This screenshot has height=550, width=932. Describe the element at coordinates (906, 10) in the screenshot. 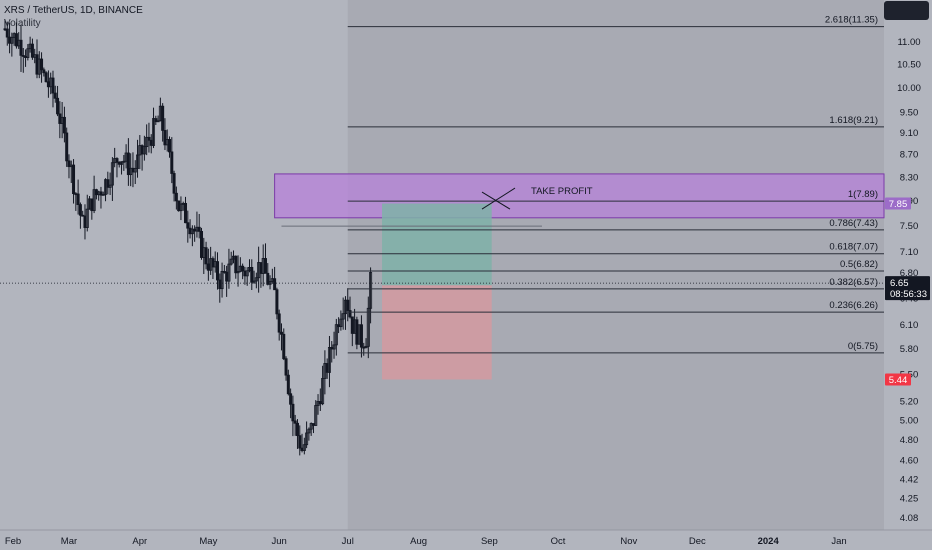

I see `top-right-toolbar-button` at that location.